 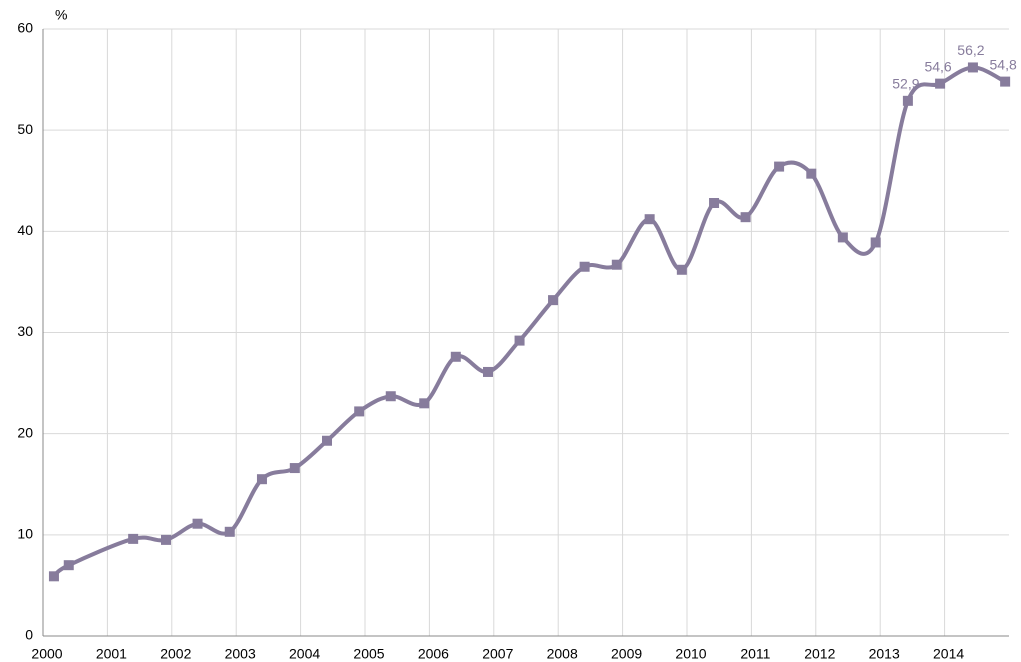 What do you see at coordinates (29, 635) in the screenshot?
I see `y-tick-label: 0` at bounding box center [29, 635].